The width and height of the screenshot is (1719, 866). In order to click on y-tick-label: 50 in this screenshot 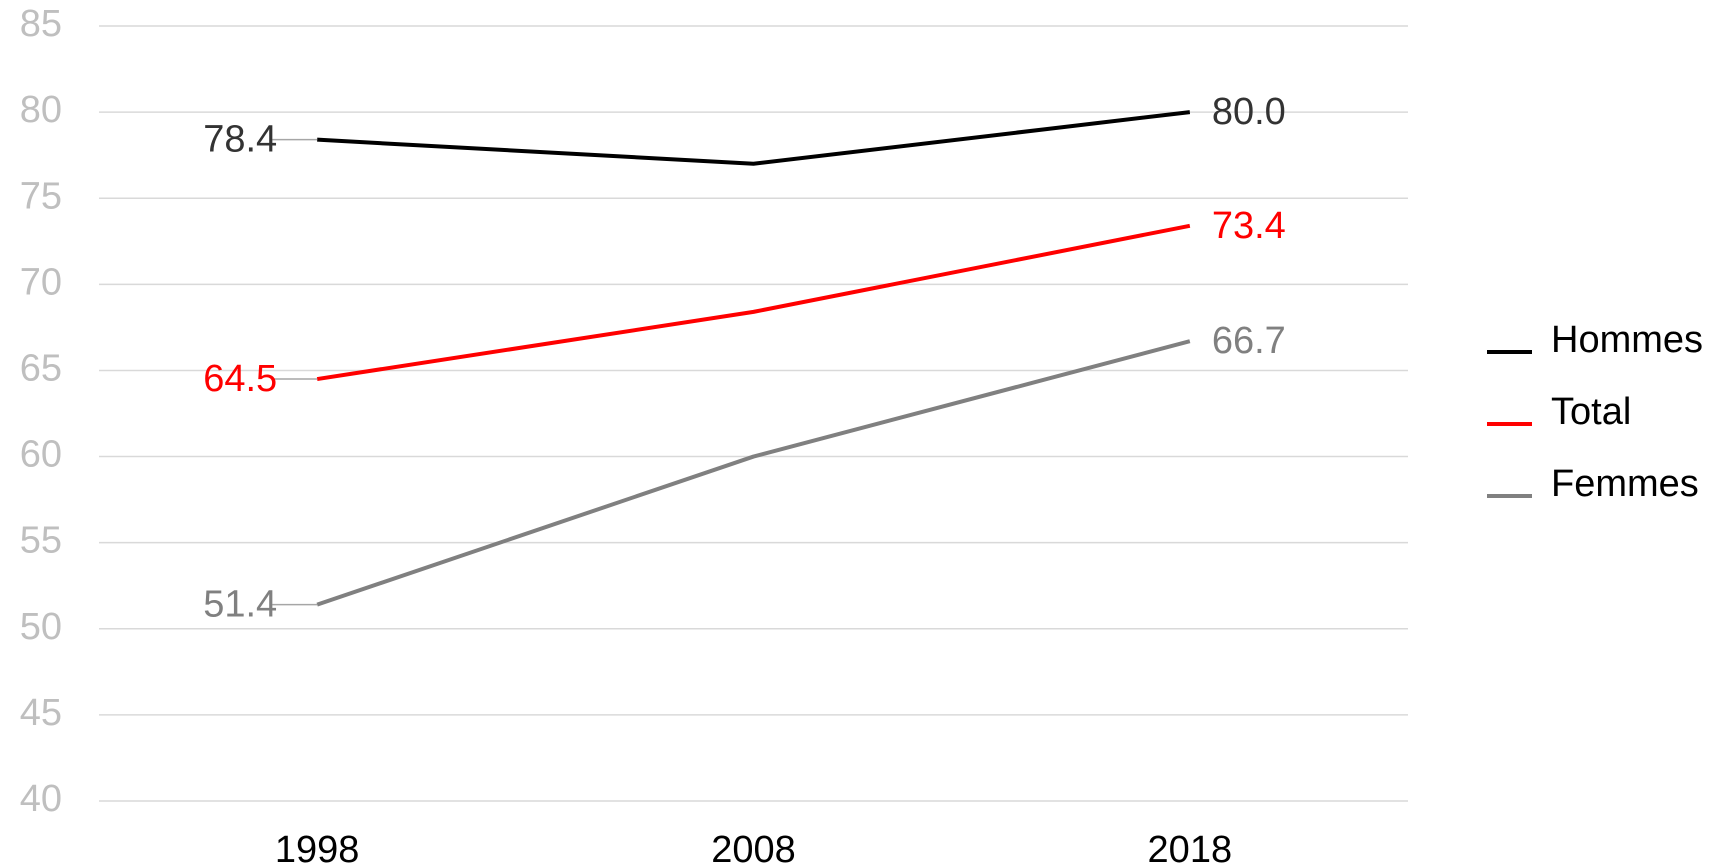, I will do `click(41, 627)`.